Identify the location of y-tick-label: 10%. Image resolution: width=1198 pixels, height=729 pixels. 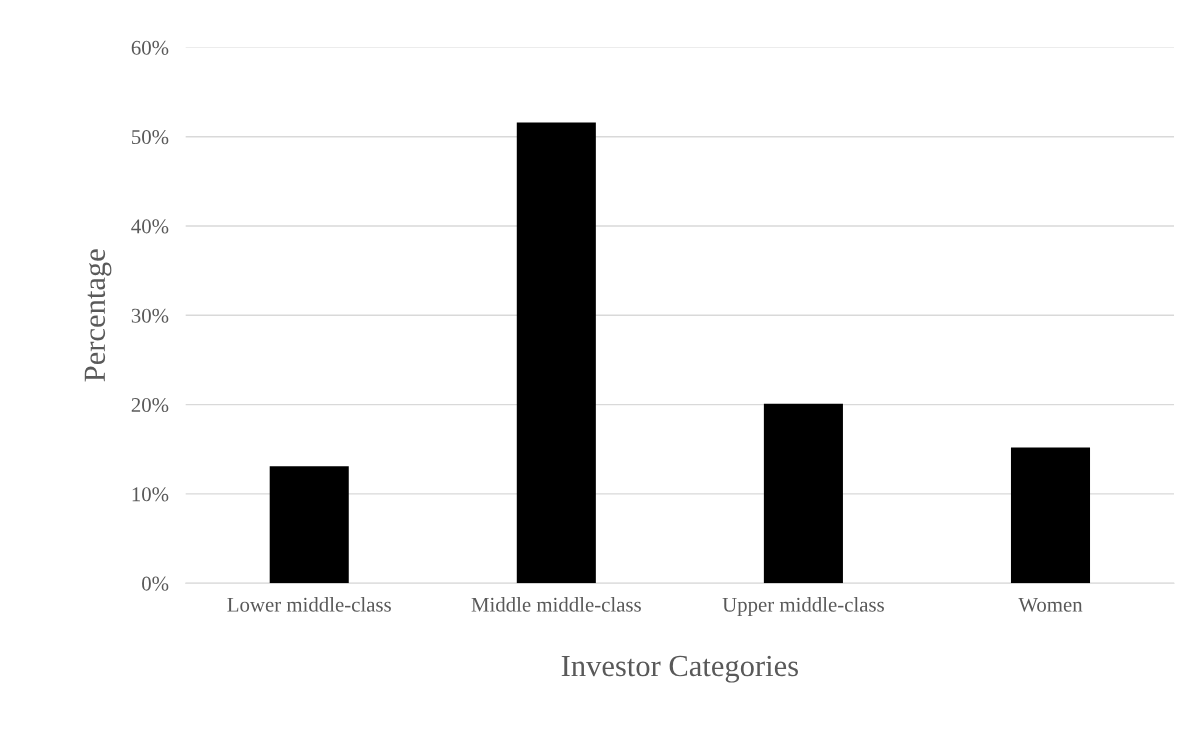
(150, 494).